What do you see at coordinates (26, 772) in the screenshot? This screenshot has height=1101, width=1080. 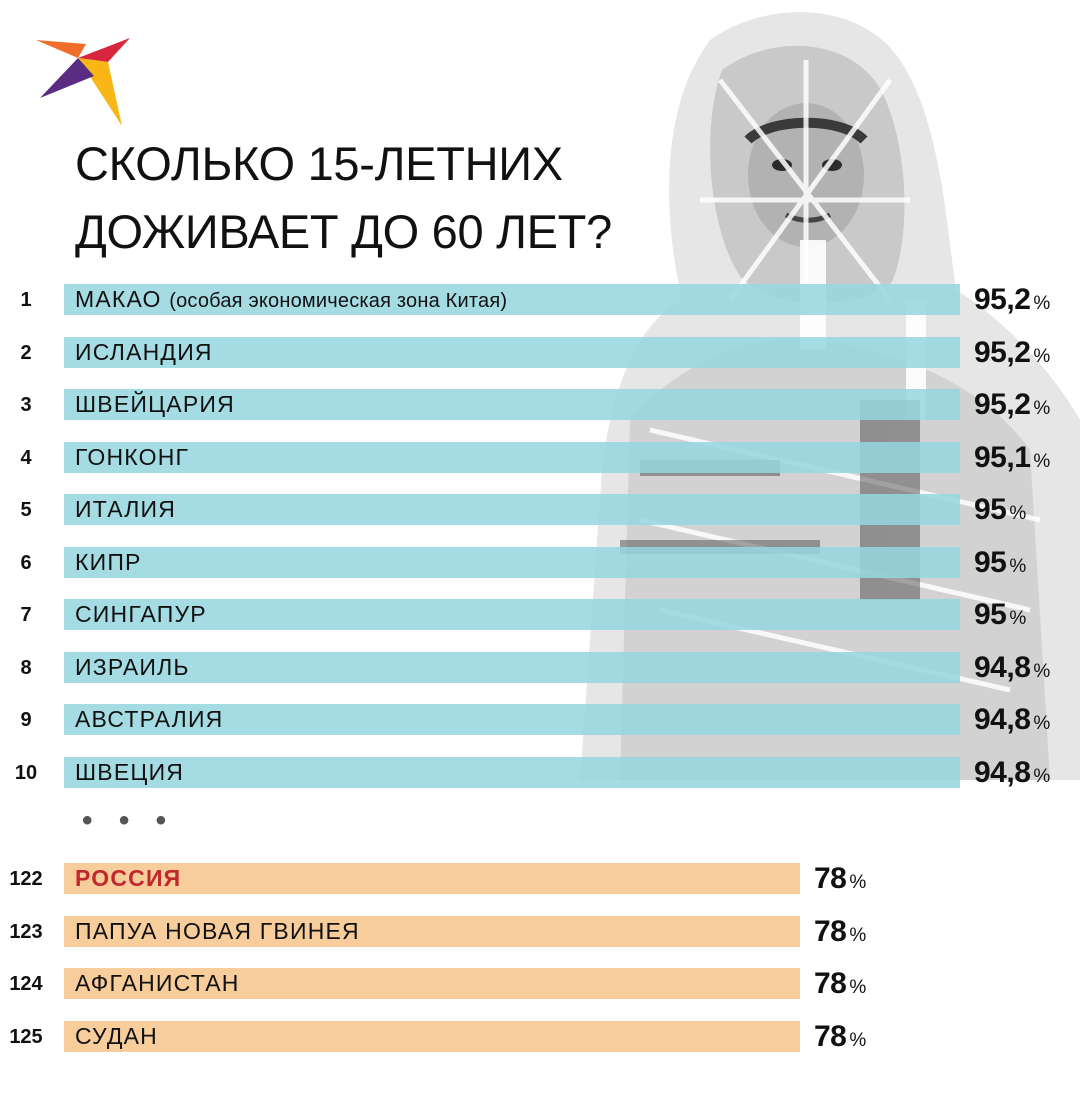 I see `rank-number: 10` at bounding box center [26, 772].